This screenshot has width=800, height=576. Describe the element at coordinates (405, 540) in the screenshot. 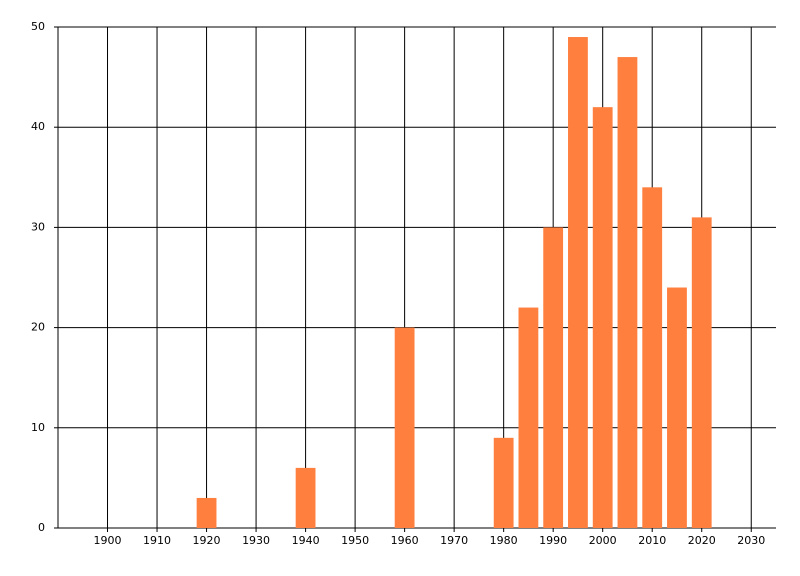

I see `x-tick-label: 1960` at that location.